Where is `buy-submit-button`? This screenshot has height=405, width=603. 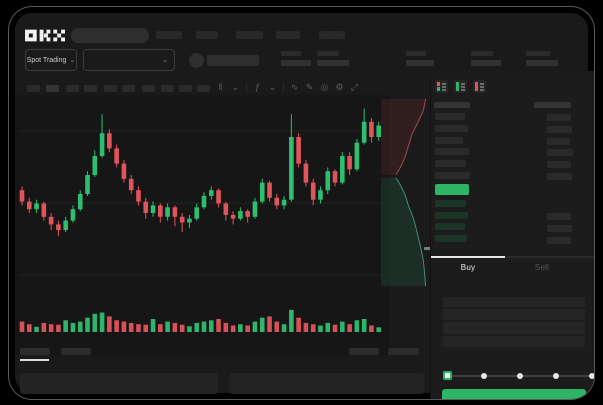 buy-submit-button is located at coordinates (514, 394).